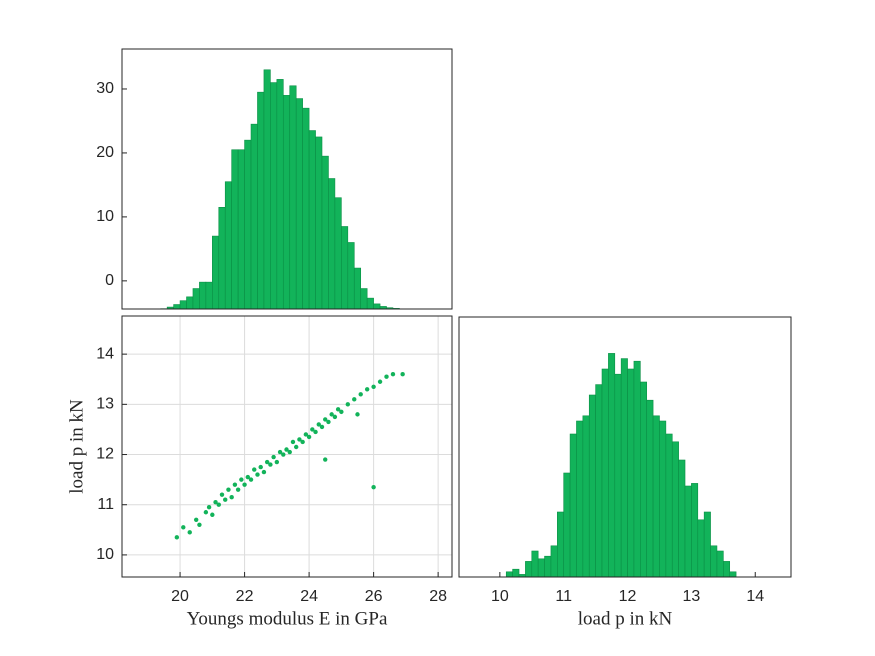 This screenshot has height=656, width=875. Describe the element at coordinates (105, 404) in the screenshot. I see `y-tick-label: 13` at that location.